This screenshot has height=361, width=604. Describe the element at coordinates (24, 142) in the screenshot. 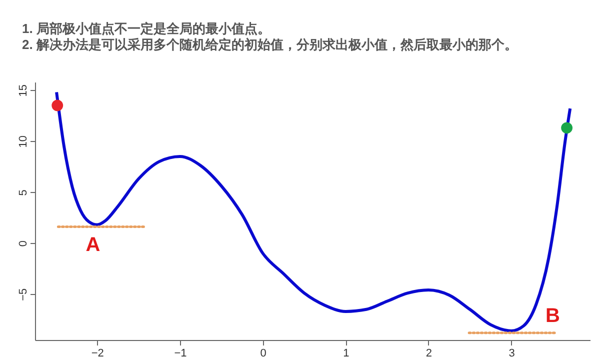

I see `y-tick-label: 10` at that location.